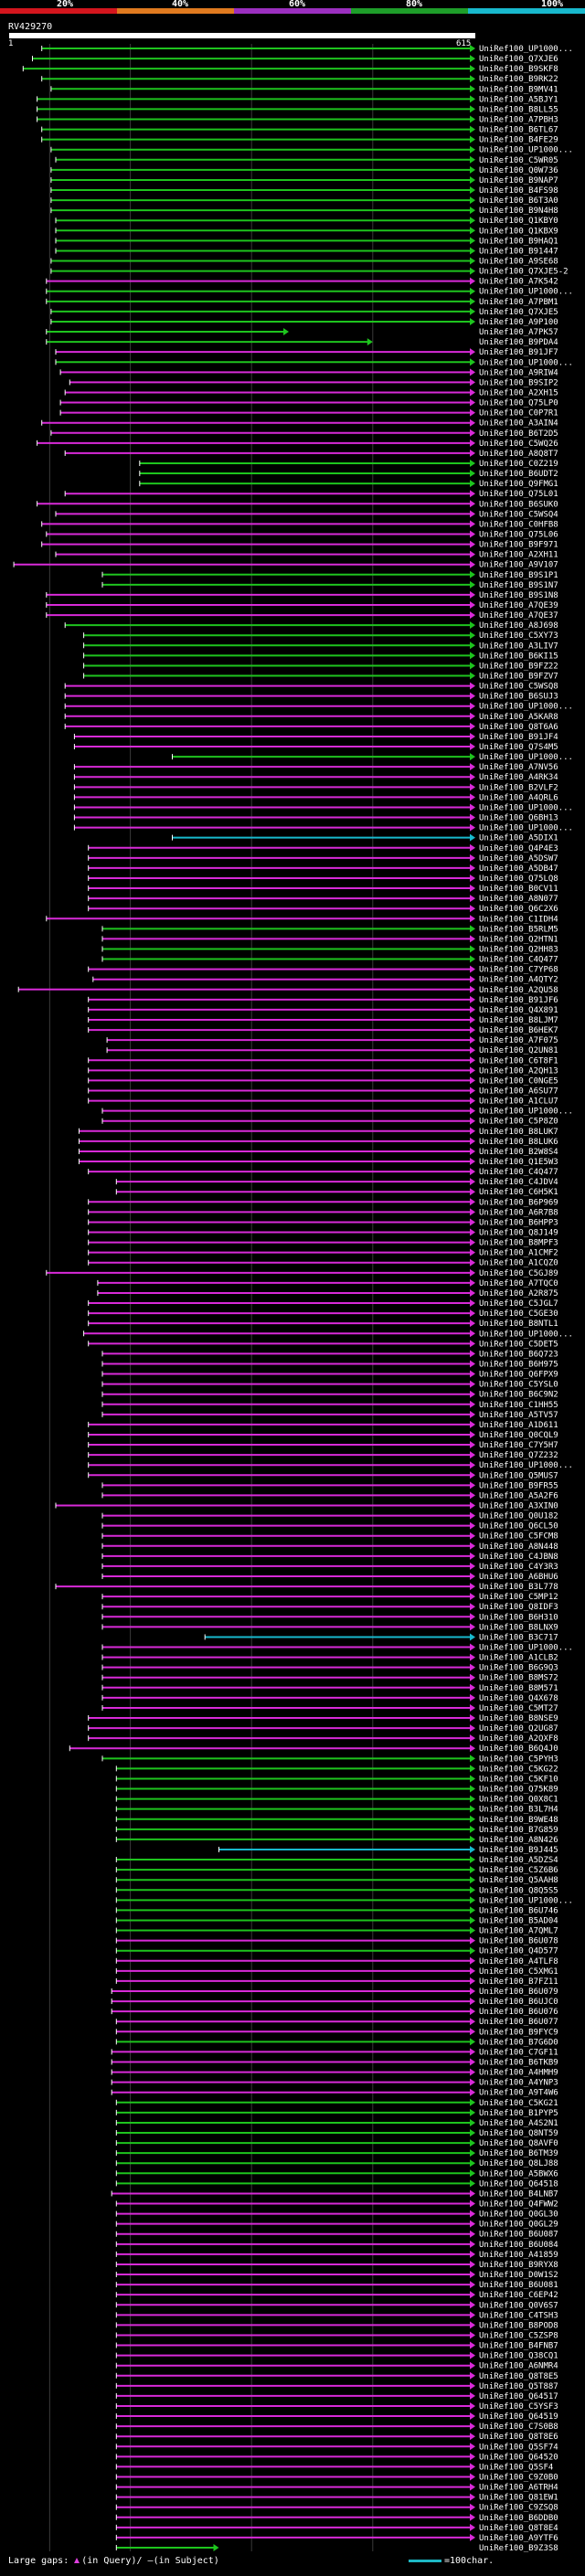 This screenshot has height=2576, width=585. Describe the element at coordinates (337, 2173) in the screenshot. I see `hit-row: UniRef100_A5BWX6` at that location.